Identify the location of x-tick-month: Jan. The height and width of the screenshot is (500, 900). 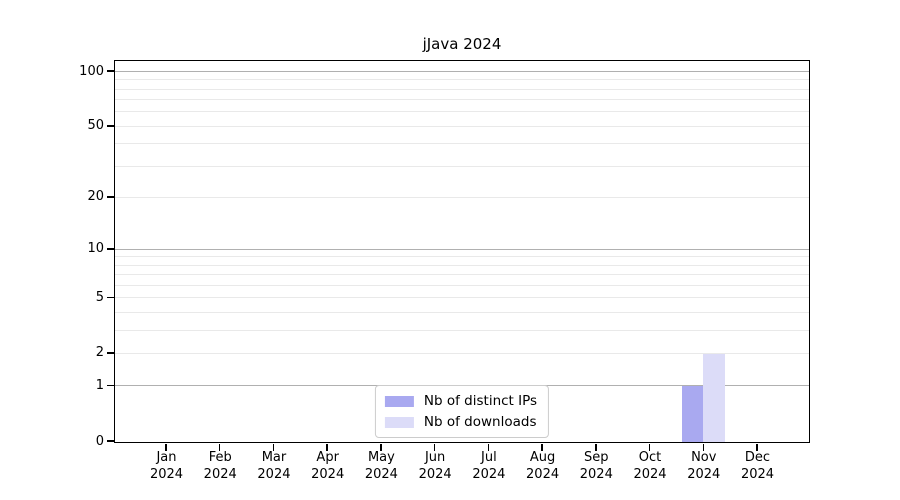
(166, 457).